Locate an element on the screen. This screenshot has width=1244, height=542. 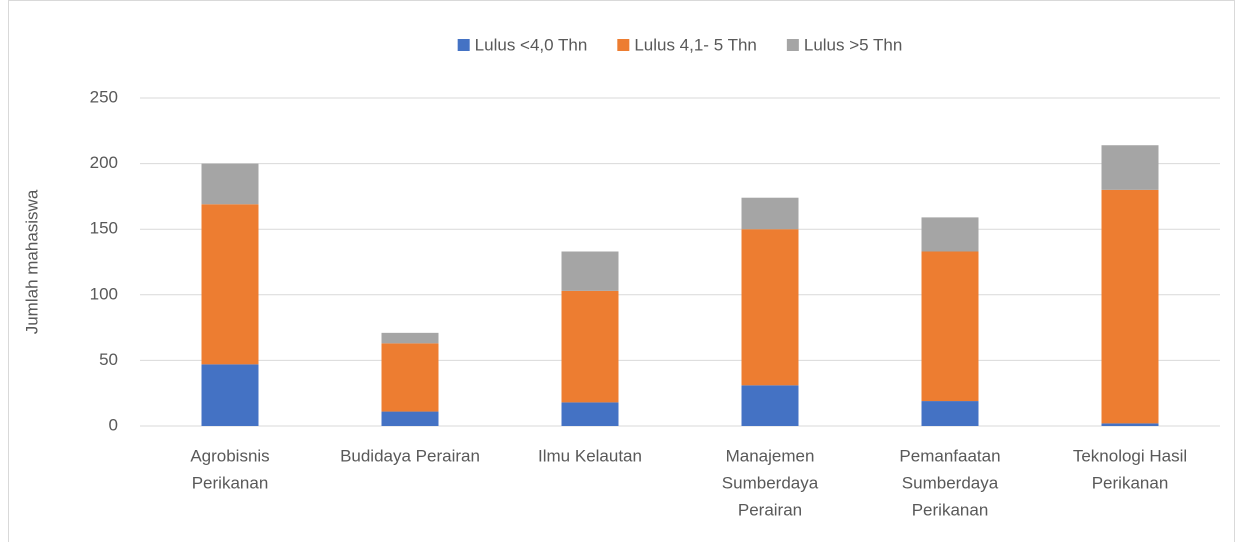
legend-label: Lulus 4,1- 5 Thn is located at coordinates (695, 44).